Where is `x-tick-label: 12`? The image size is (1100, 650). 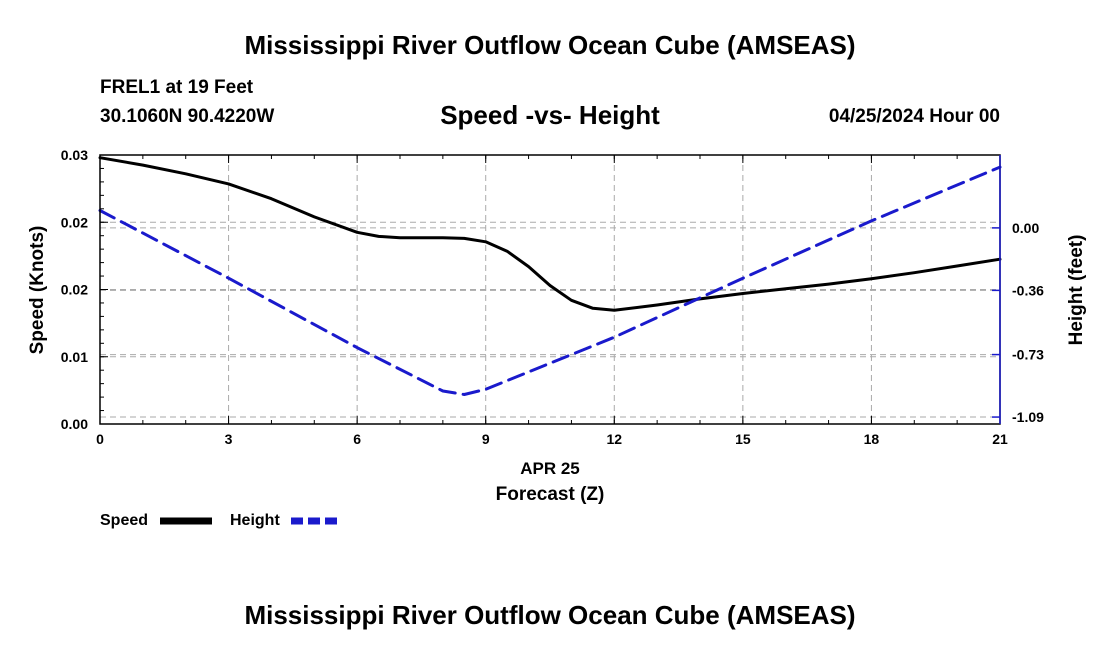
x-tick-label: 12 is located at coordinates (614, 439).